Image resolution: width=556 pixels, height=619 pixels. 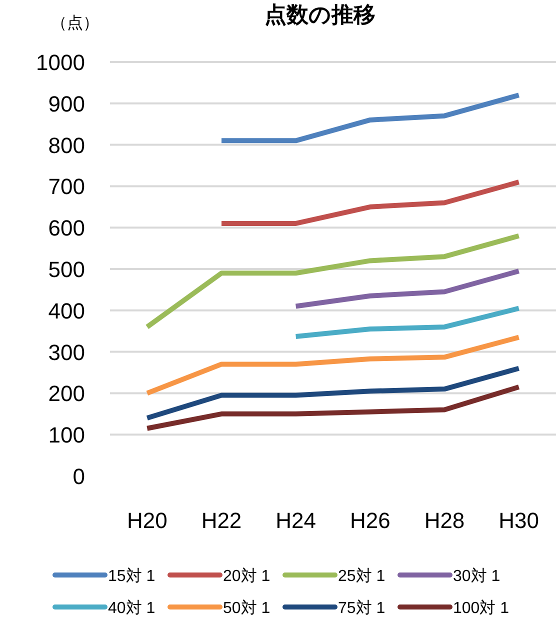 What do you see at coordinates (219, 576) in the screenshot?
I see `legend-item: 20対 1` at bounding box center [219, 576].